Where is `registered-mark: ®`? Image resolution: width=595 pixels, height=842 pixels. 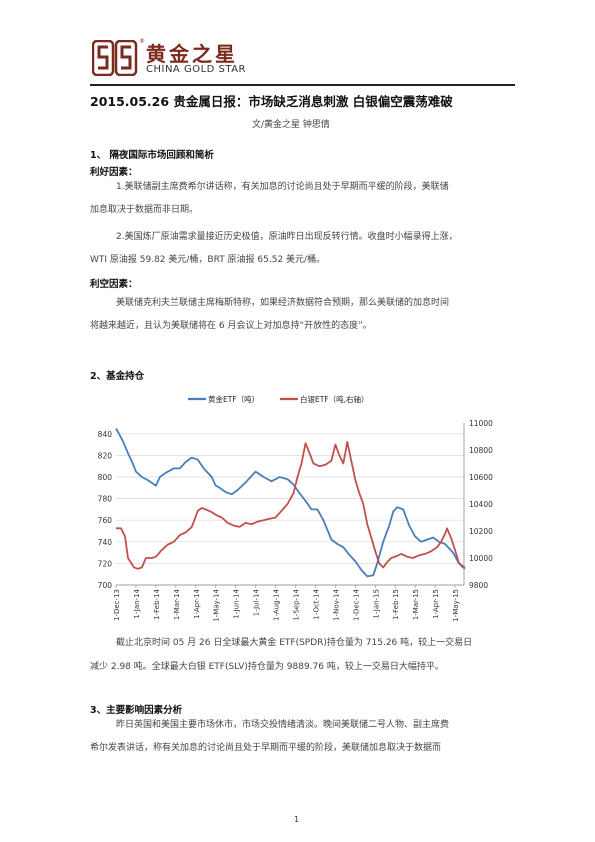 registered-mark: ® is located at coordinates (142, 41).